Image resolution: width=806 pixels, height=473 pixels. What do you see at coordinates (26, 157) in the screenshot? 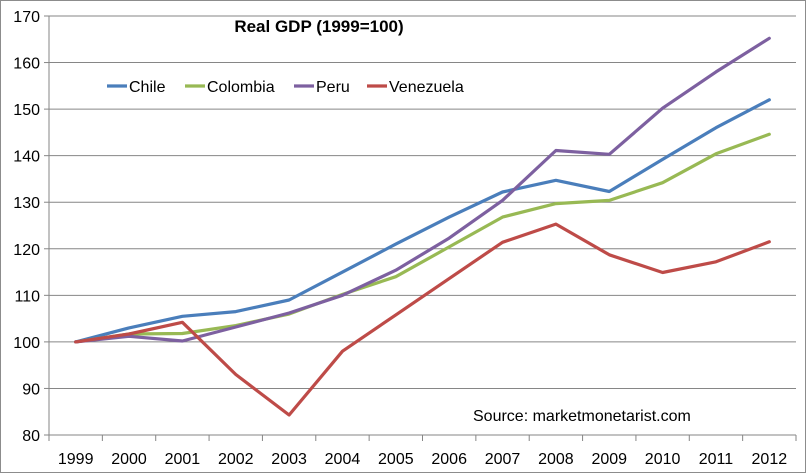
I see `y-tick-label: 140` at bounding box center [26, 157].